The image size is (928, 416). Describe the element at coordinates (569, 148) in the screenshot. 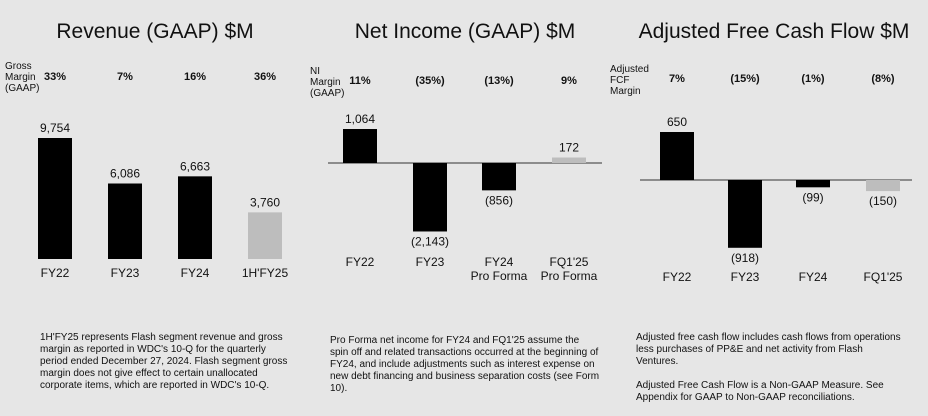

I see `value-label: 172` at that location.